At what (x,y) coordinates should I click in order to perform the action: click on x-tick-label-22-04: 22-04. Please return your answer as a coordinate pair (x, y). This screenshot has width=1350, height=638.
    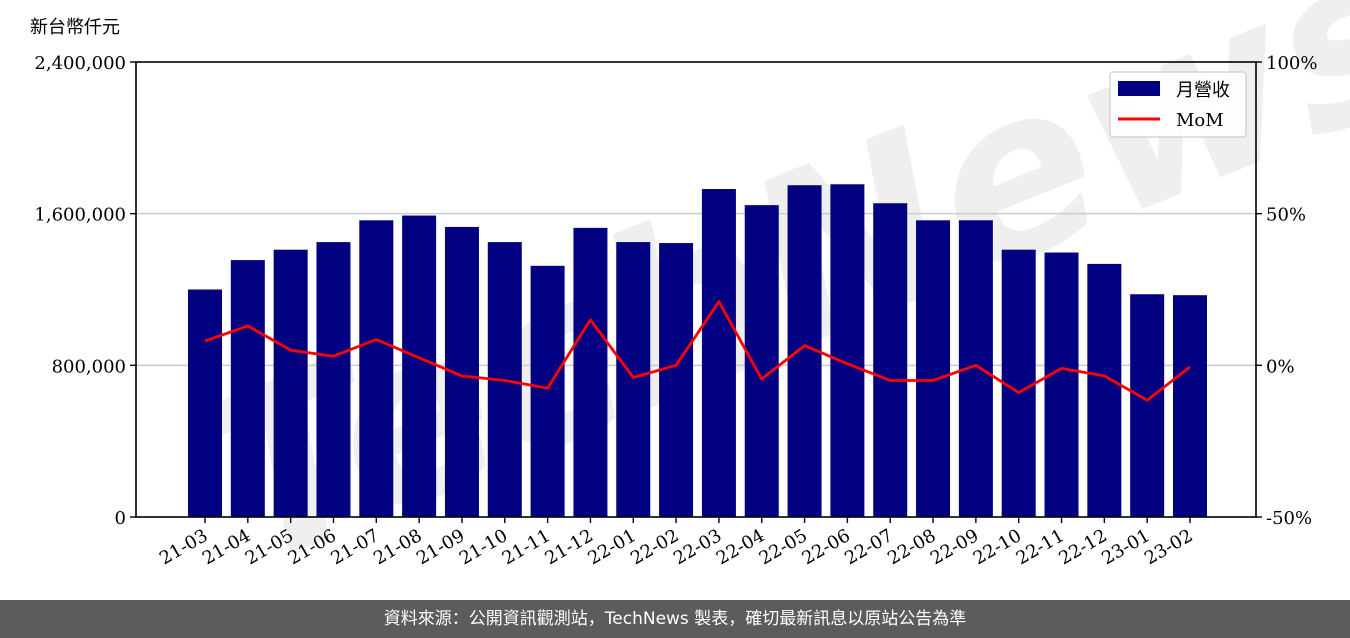
    Looking at the image, I should click on (740, 547).